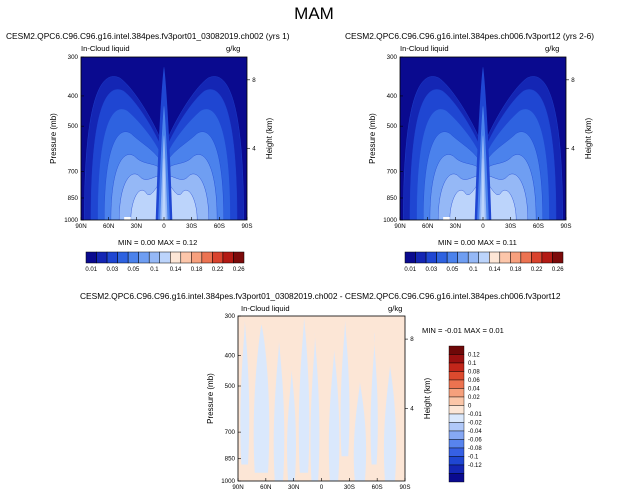 The image size is (628, 500). Describe the element at coordinates (154, 270) in the screenshot. I see `colorbar1-label: 0.1` at that location.